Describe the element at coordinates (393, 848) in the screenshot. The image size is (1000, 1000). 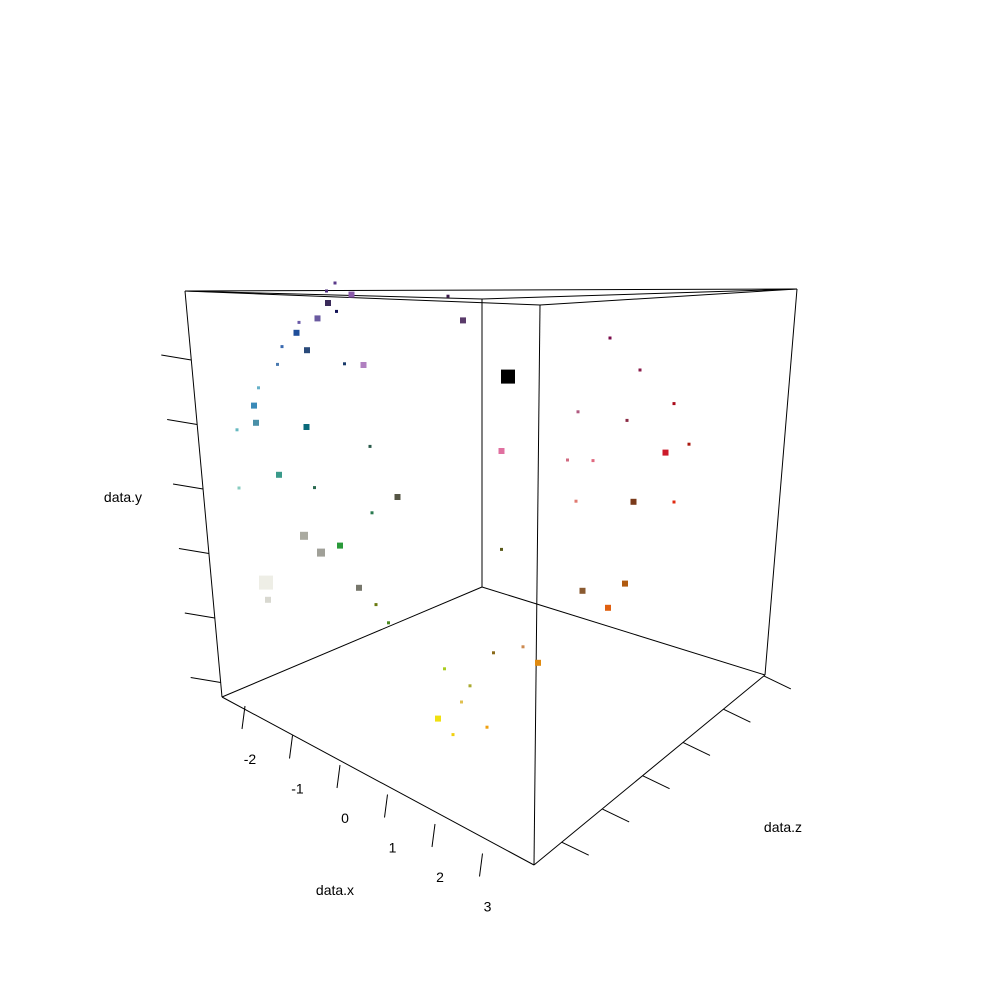
I see `x-tick-label: 1` at that location.